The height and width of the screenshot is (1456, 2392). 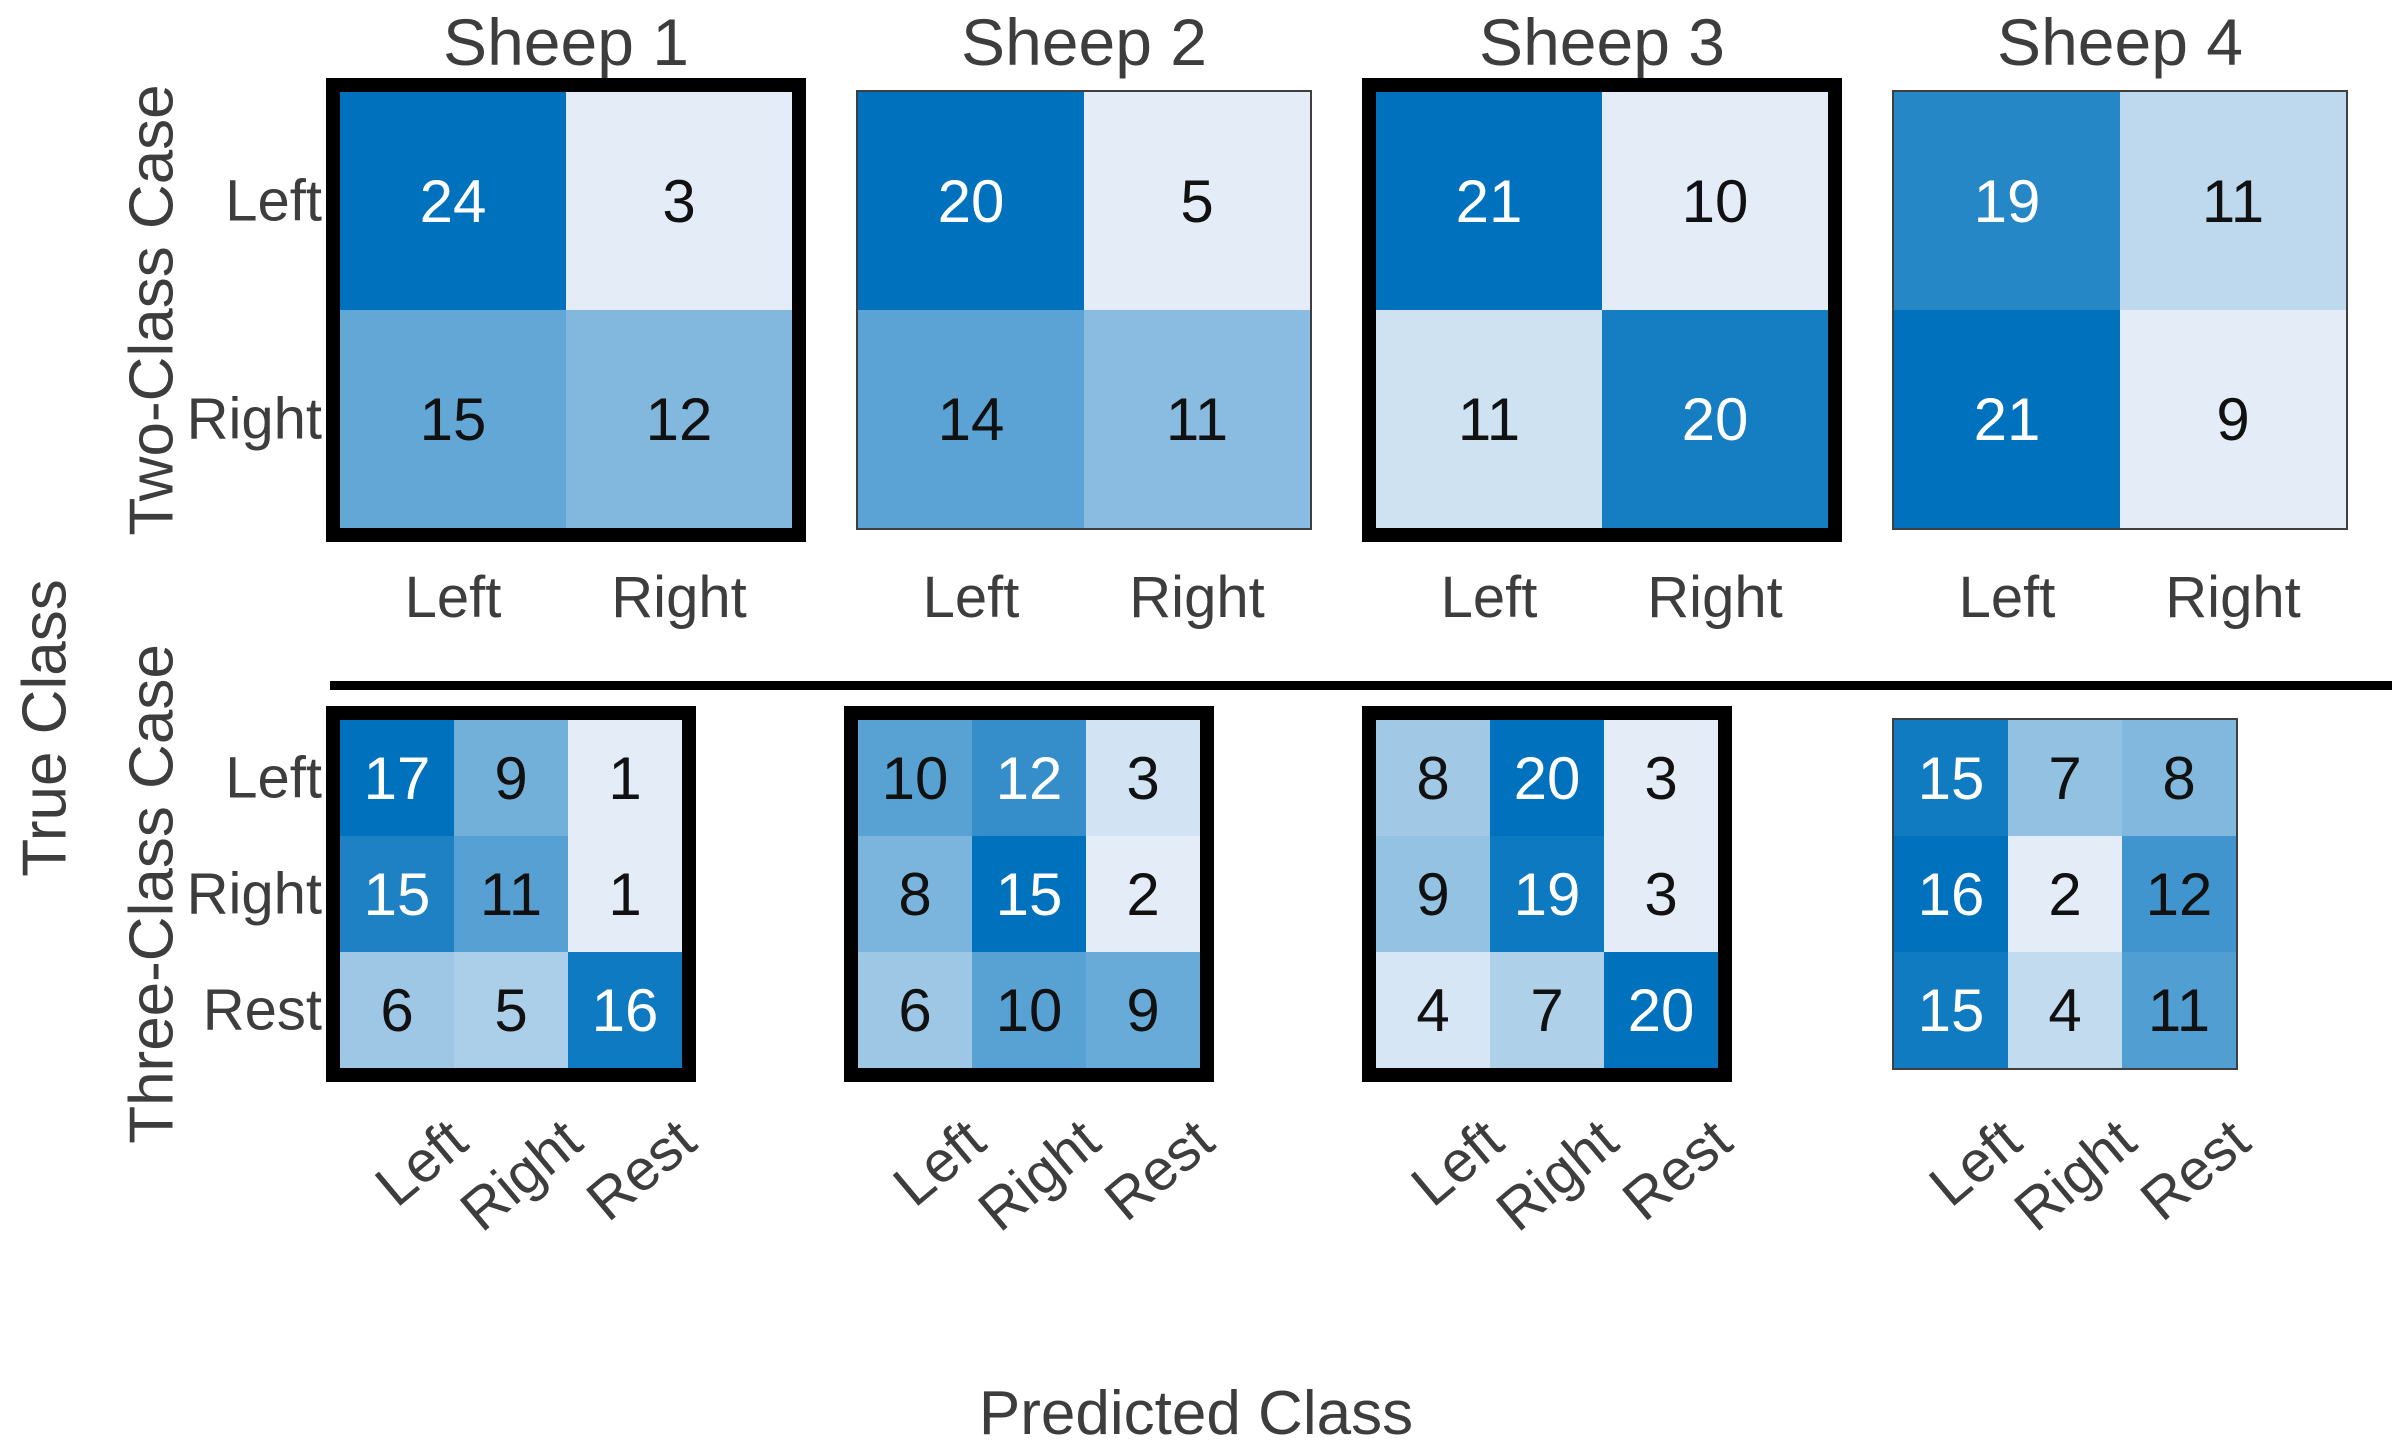 I want to click on matrix-cell: 14, so click(x=971, y=419).